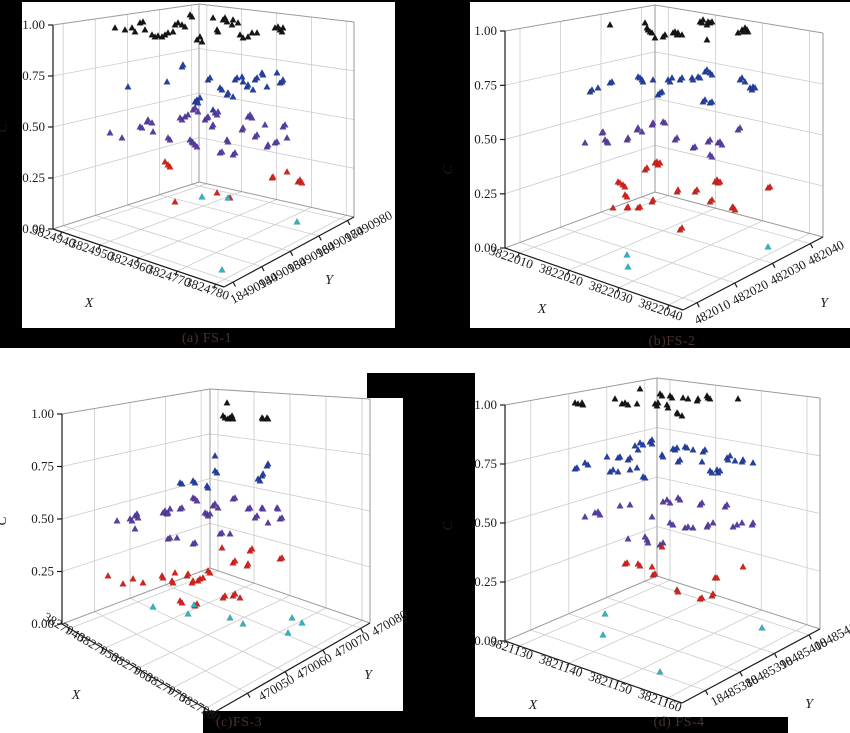 Image resolution: width=850 pixels, height=733 pixels. I want to click on panel-caption-d: (d) FS-4, so click(679, 722).